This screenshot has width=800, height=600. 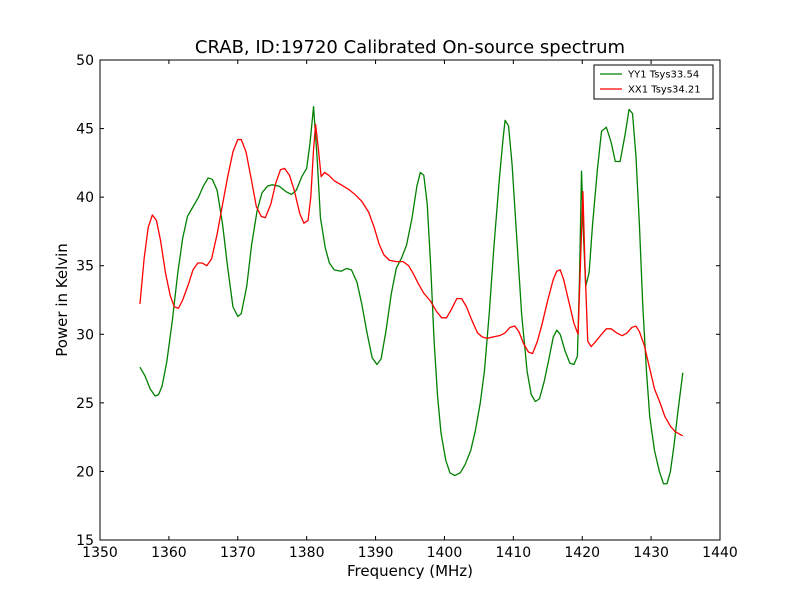 What do you see at coordinates (85, 198) in the screenshot?
I see `y-tick-label: 40` at bounding box center [85, 198].